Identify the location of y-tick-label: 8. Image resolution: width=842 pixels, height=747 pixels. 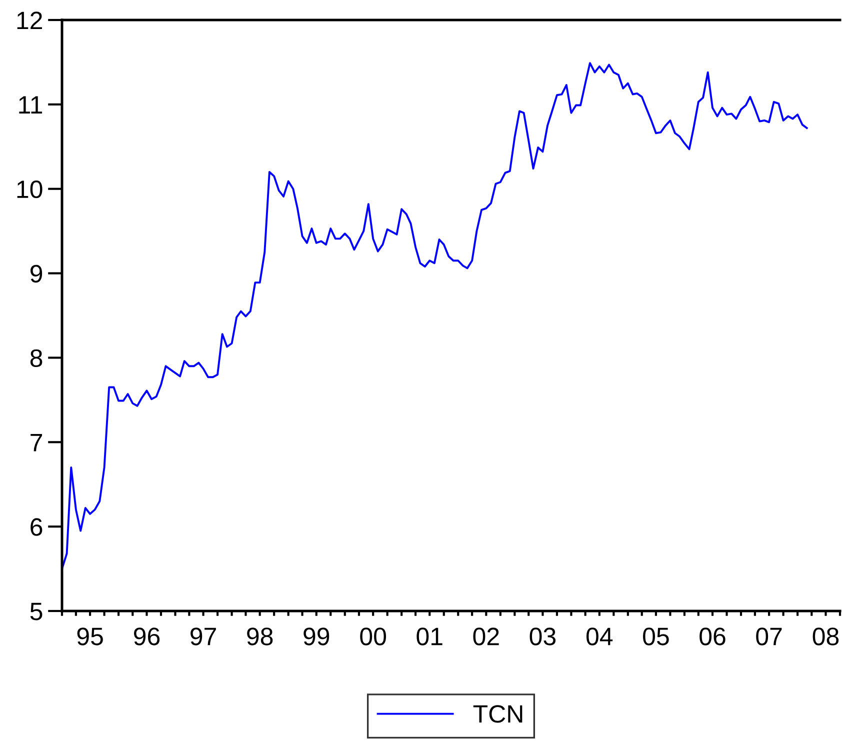
(36, 358).